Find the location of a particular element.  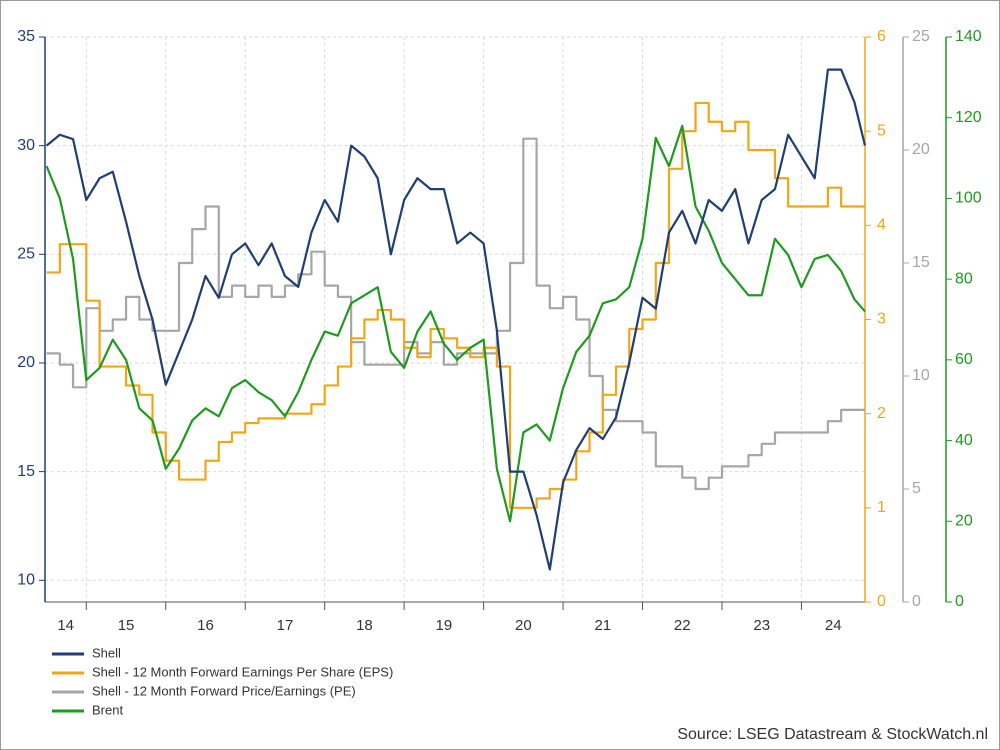

legend-label: Brent is located at coordinates (107, 709).